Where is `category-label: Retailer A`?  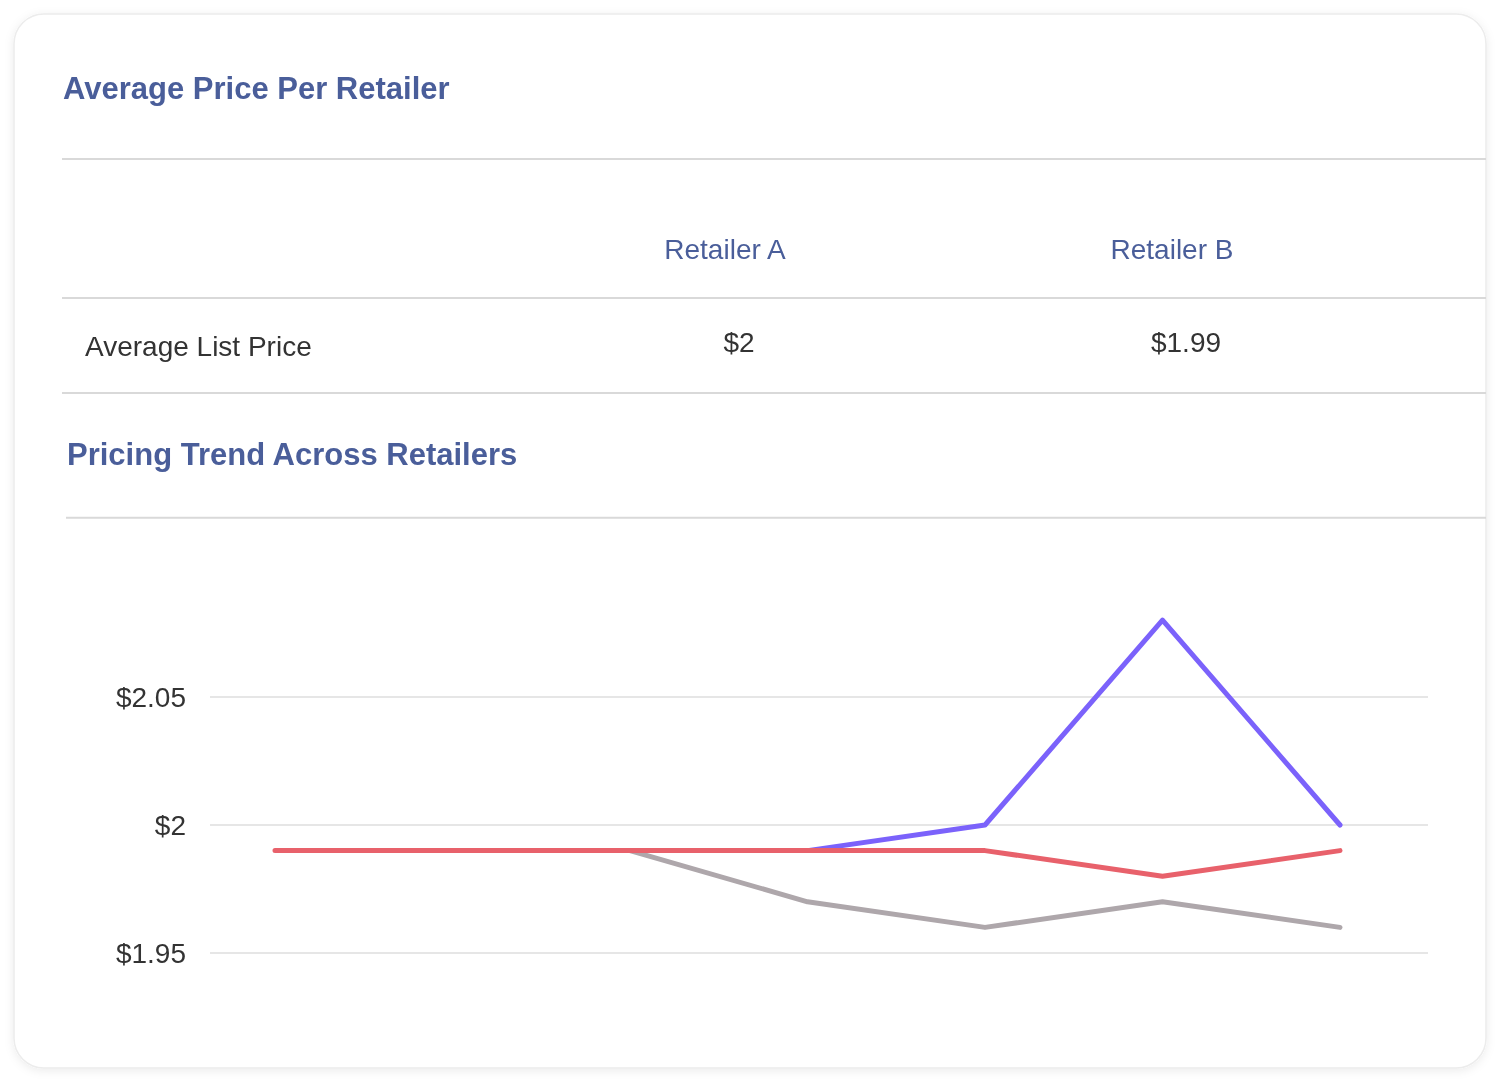
category-label: Retailer A is located at coordinates (725, 249).